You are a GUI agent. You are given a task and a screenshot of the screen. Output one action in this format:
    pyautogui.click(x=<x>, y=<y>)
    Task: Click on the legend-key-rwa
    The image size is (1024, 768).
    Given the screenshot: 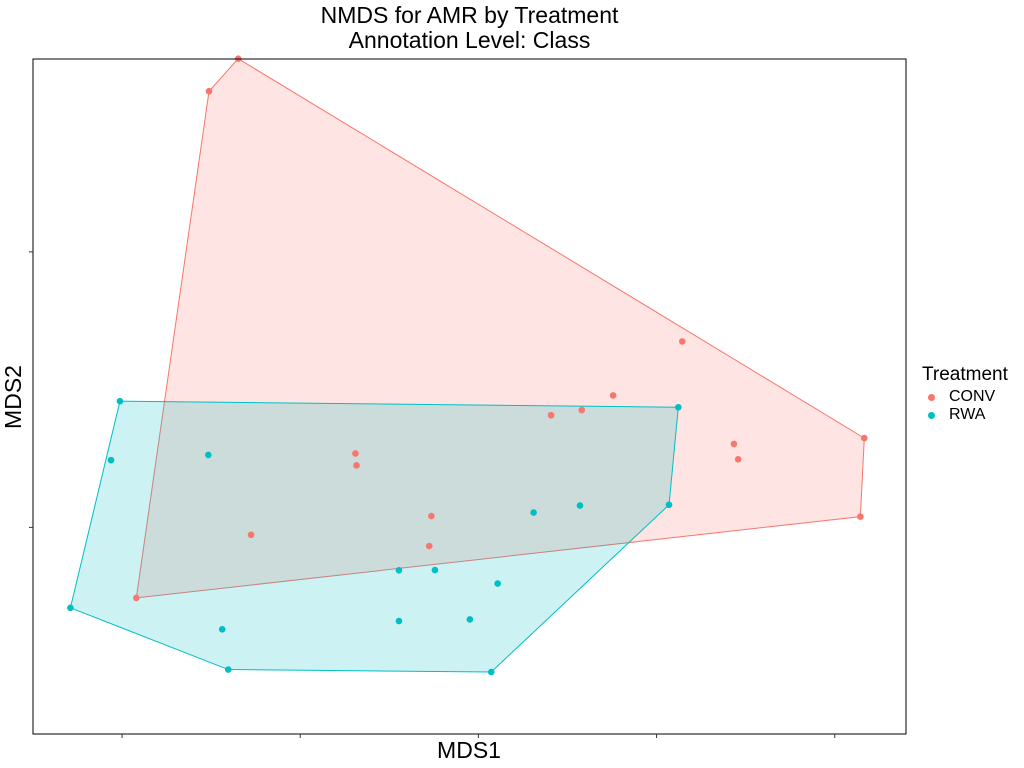 What is the action you would take?
    pyautogui.click(x=931, y=415)
    